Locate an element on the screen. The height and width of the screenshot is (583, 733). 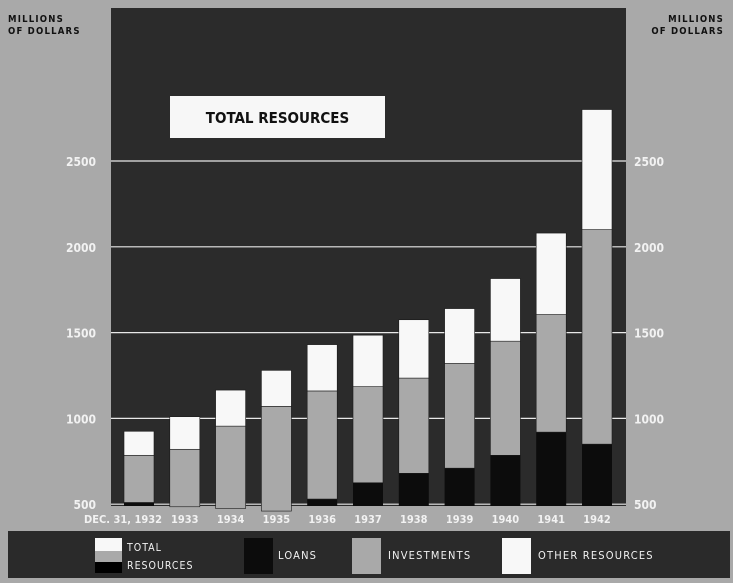
x-tick-7: 1939 is located at coordinates (460, 519).